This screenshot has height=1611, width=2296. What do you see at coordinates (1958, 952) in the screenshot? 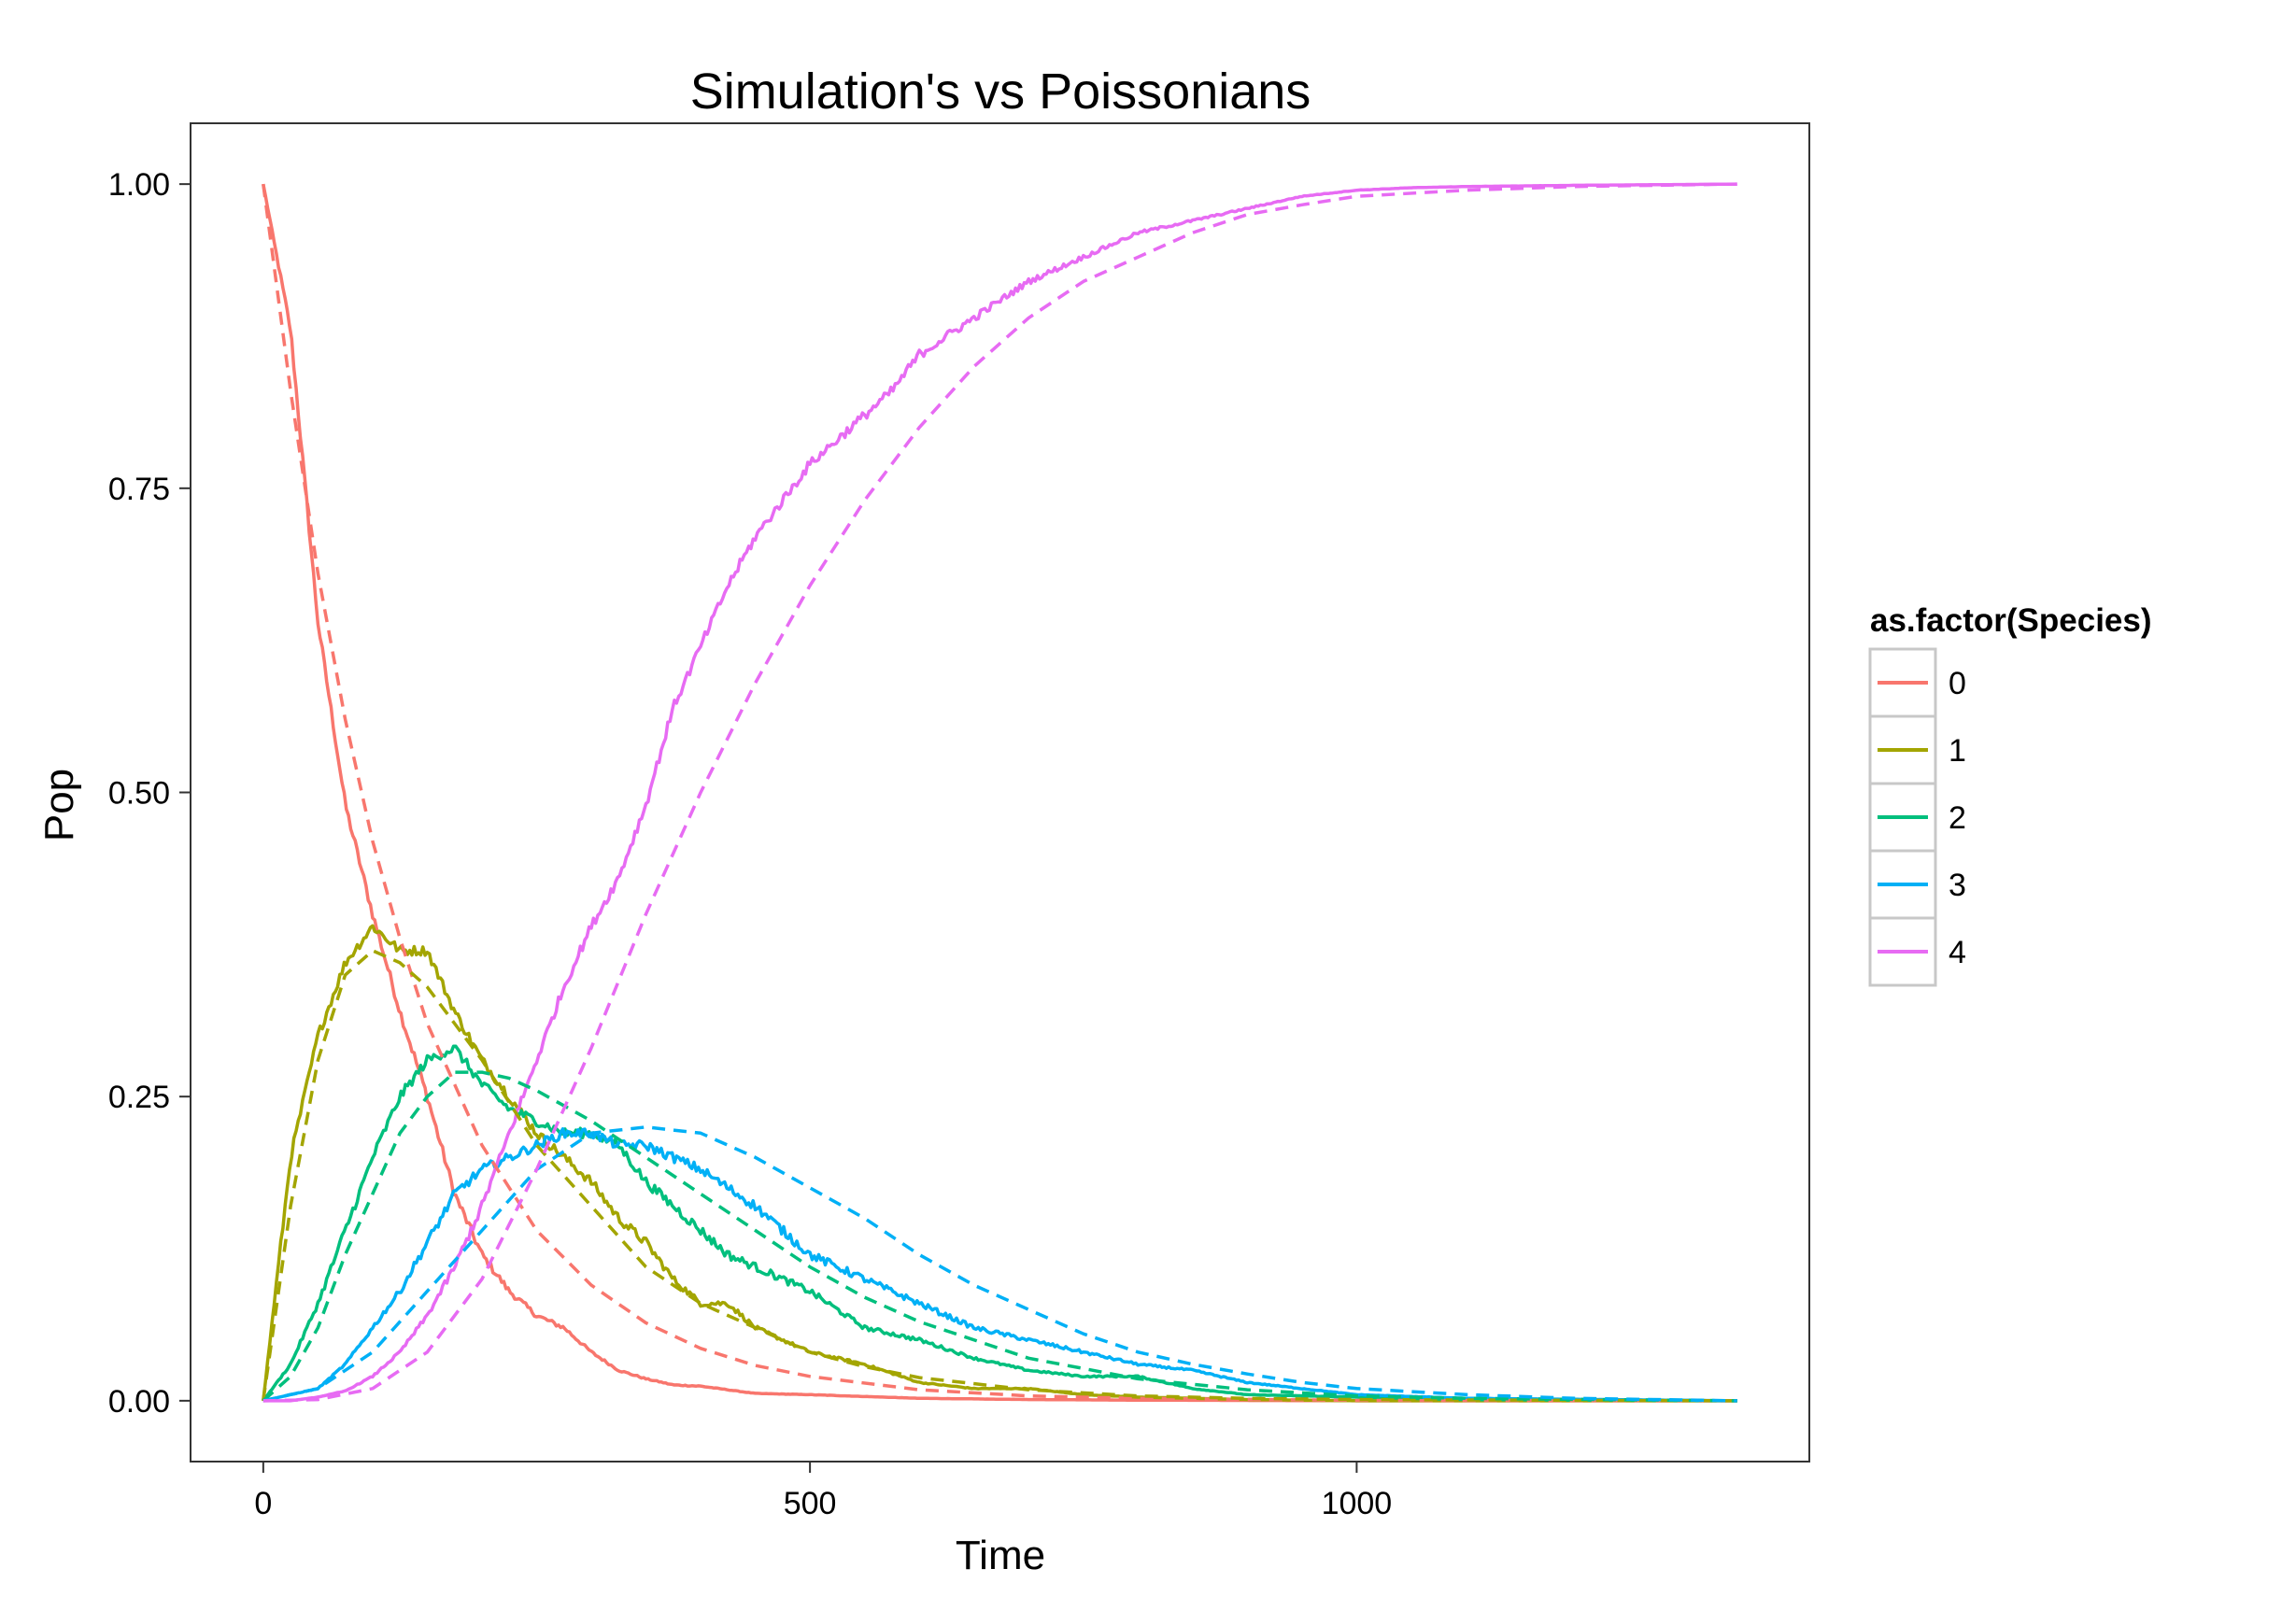
I see `legend-label-4: 4` at bounding box center [1958, 952].